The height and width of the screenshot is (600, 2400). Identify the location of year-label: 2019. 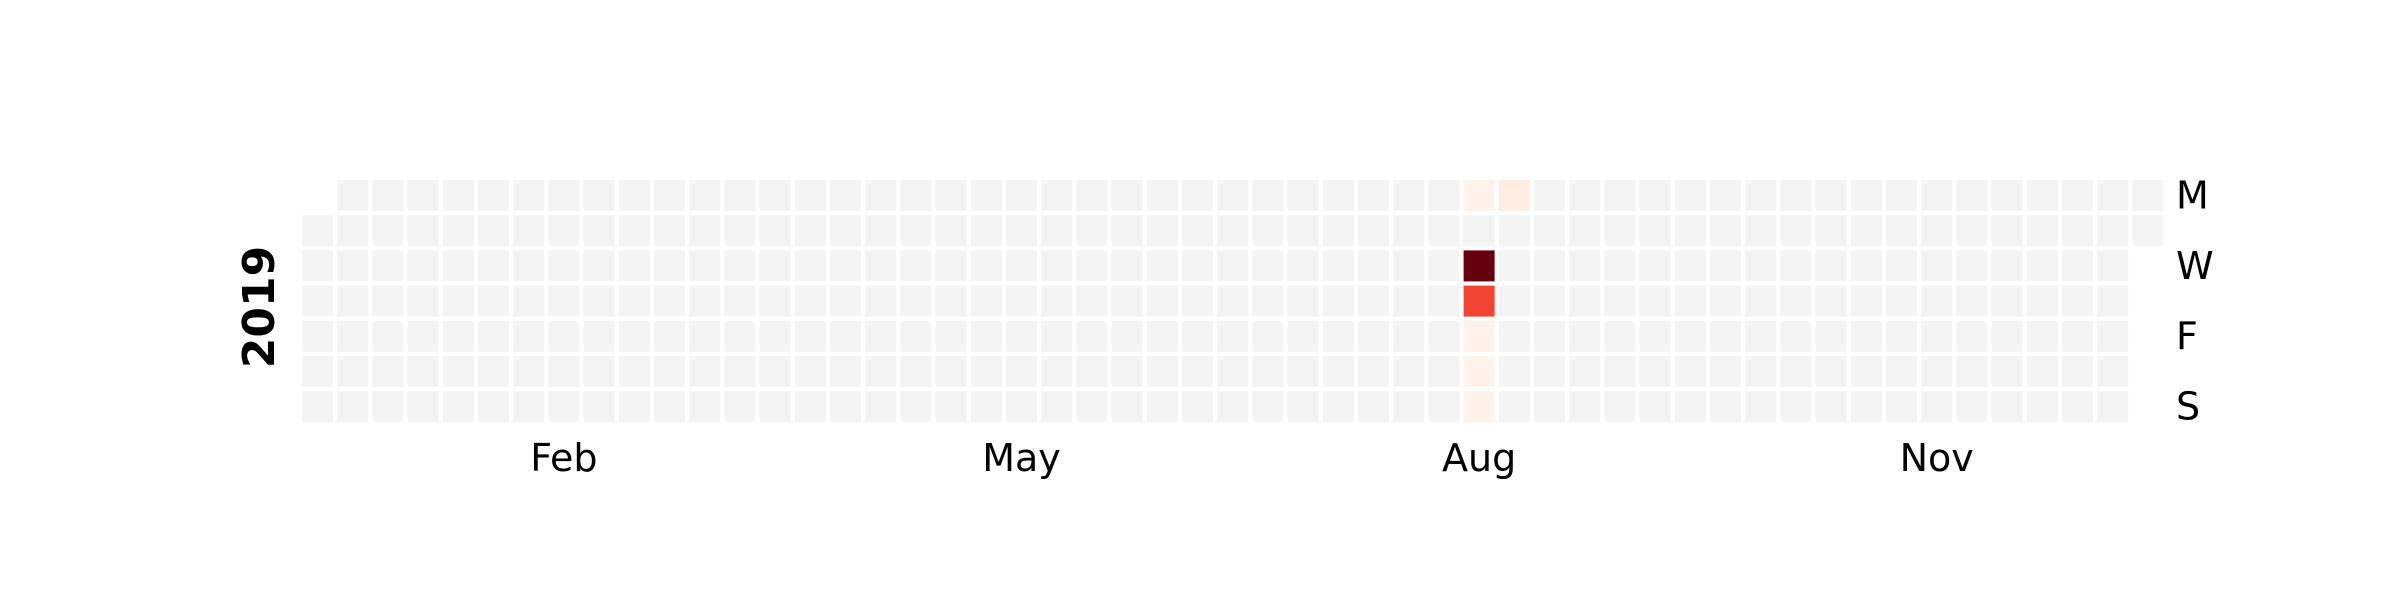
(259, 307).